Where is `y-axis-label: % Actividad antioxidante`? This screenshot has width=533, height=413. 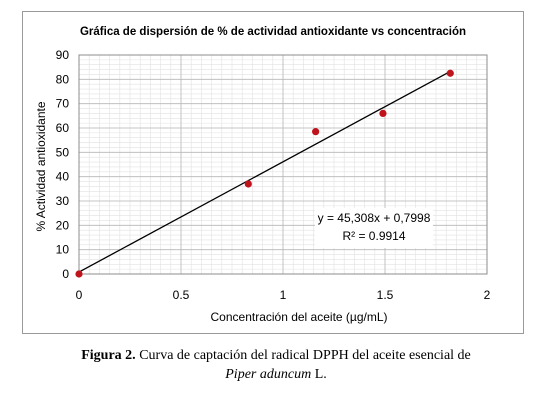 y-axis-label: % Actividad antioxidante is located at coordinates (41, 166).